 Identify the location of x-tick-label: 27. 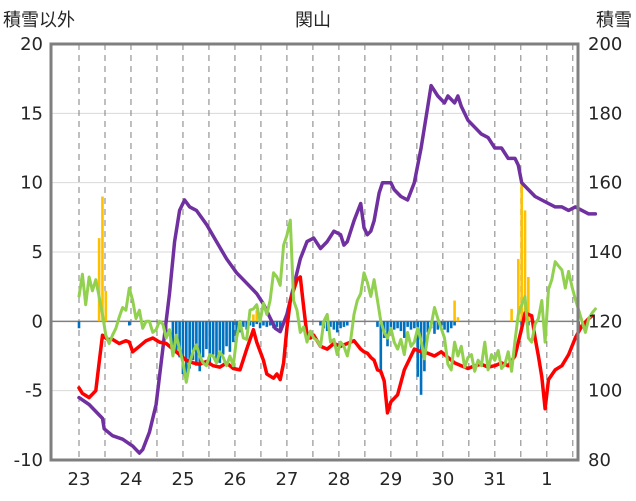
(286, 479).